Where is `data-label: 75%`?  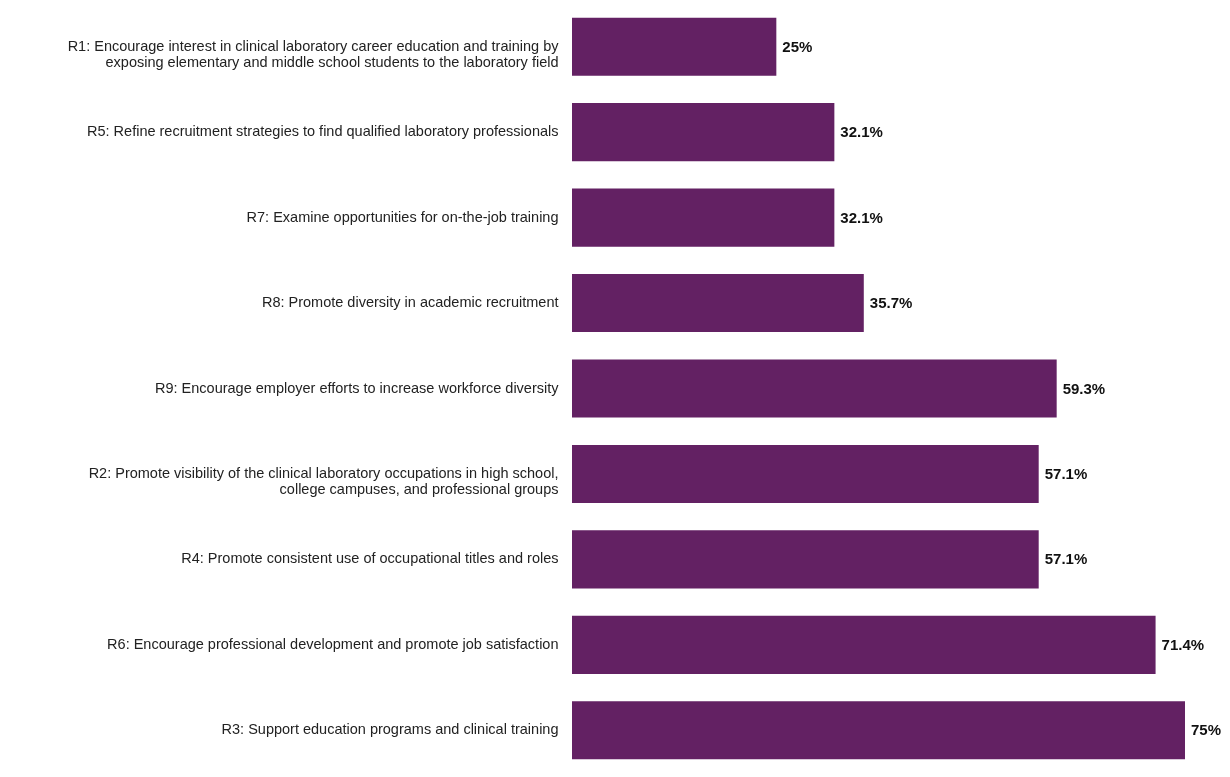
data-label: 75% is located at coordinates (1206, 730).